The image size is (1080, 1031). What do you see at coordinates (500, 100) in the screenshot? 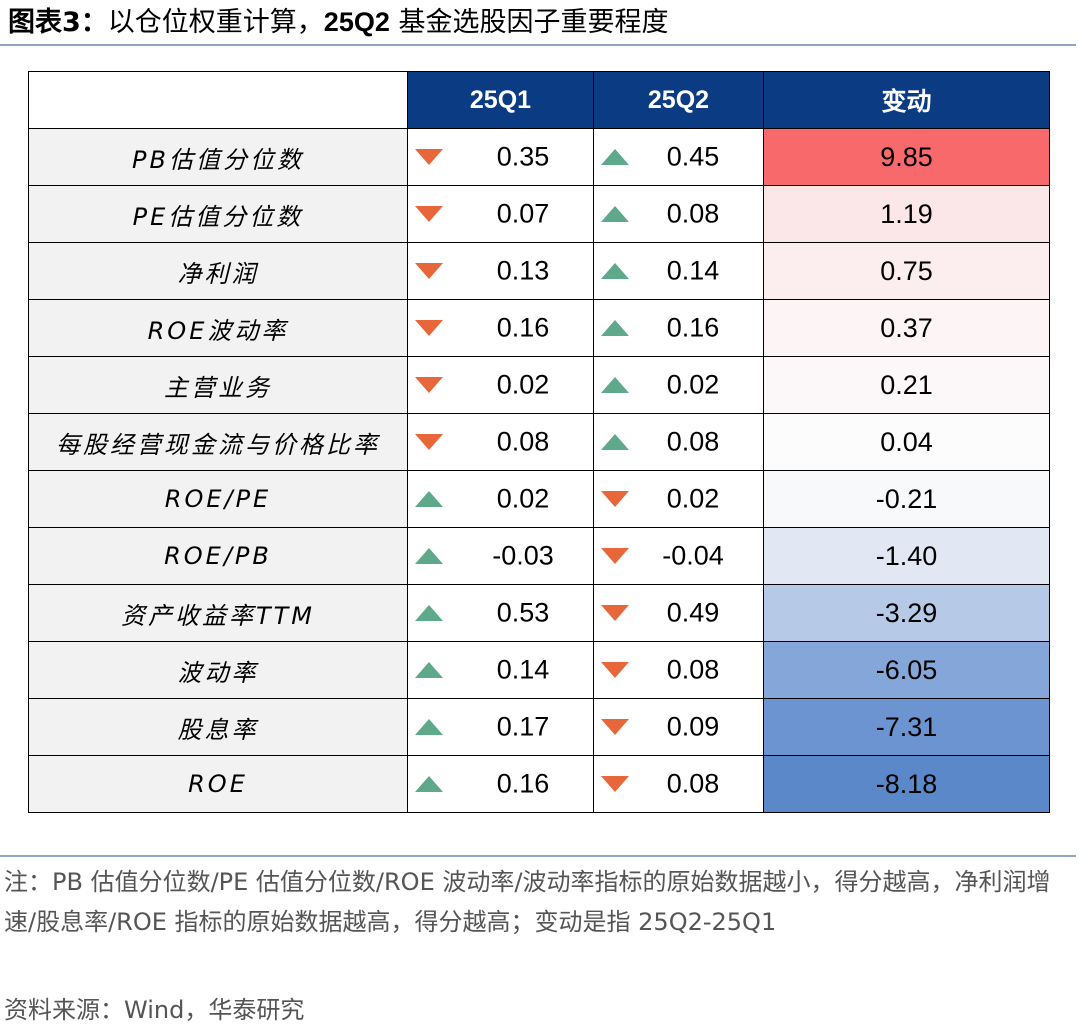
I see `header-25q1: 25Q1` at bounding box center [500, 100].